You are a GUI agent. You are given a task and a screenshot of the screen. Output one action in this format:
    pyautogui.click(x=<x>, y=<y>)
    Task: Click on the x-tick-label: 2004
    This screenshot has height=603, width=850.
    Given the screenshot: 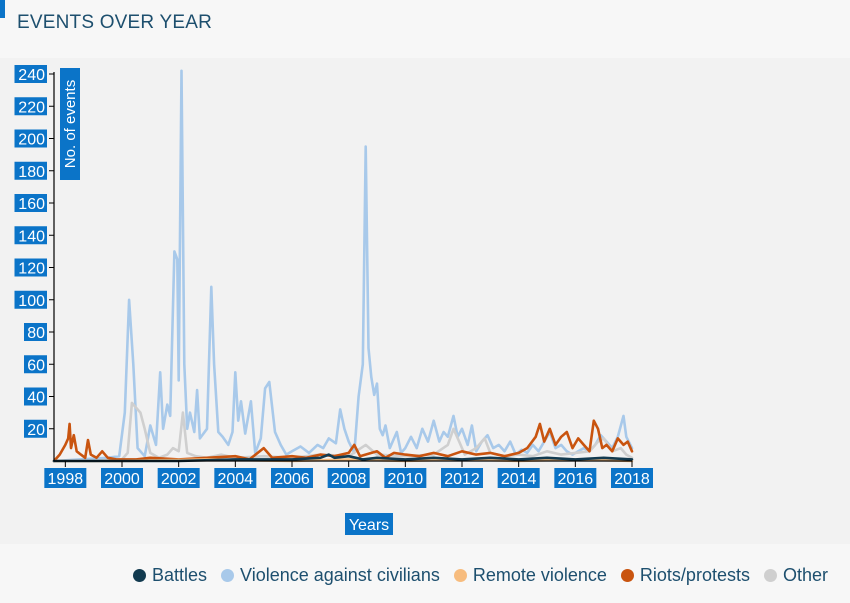 What is the action you would take?
    pyautogui.click(x=236, y=479)
    